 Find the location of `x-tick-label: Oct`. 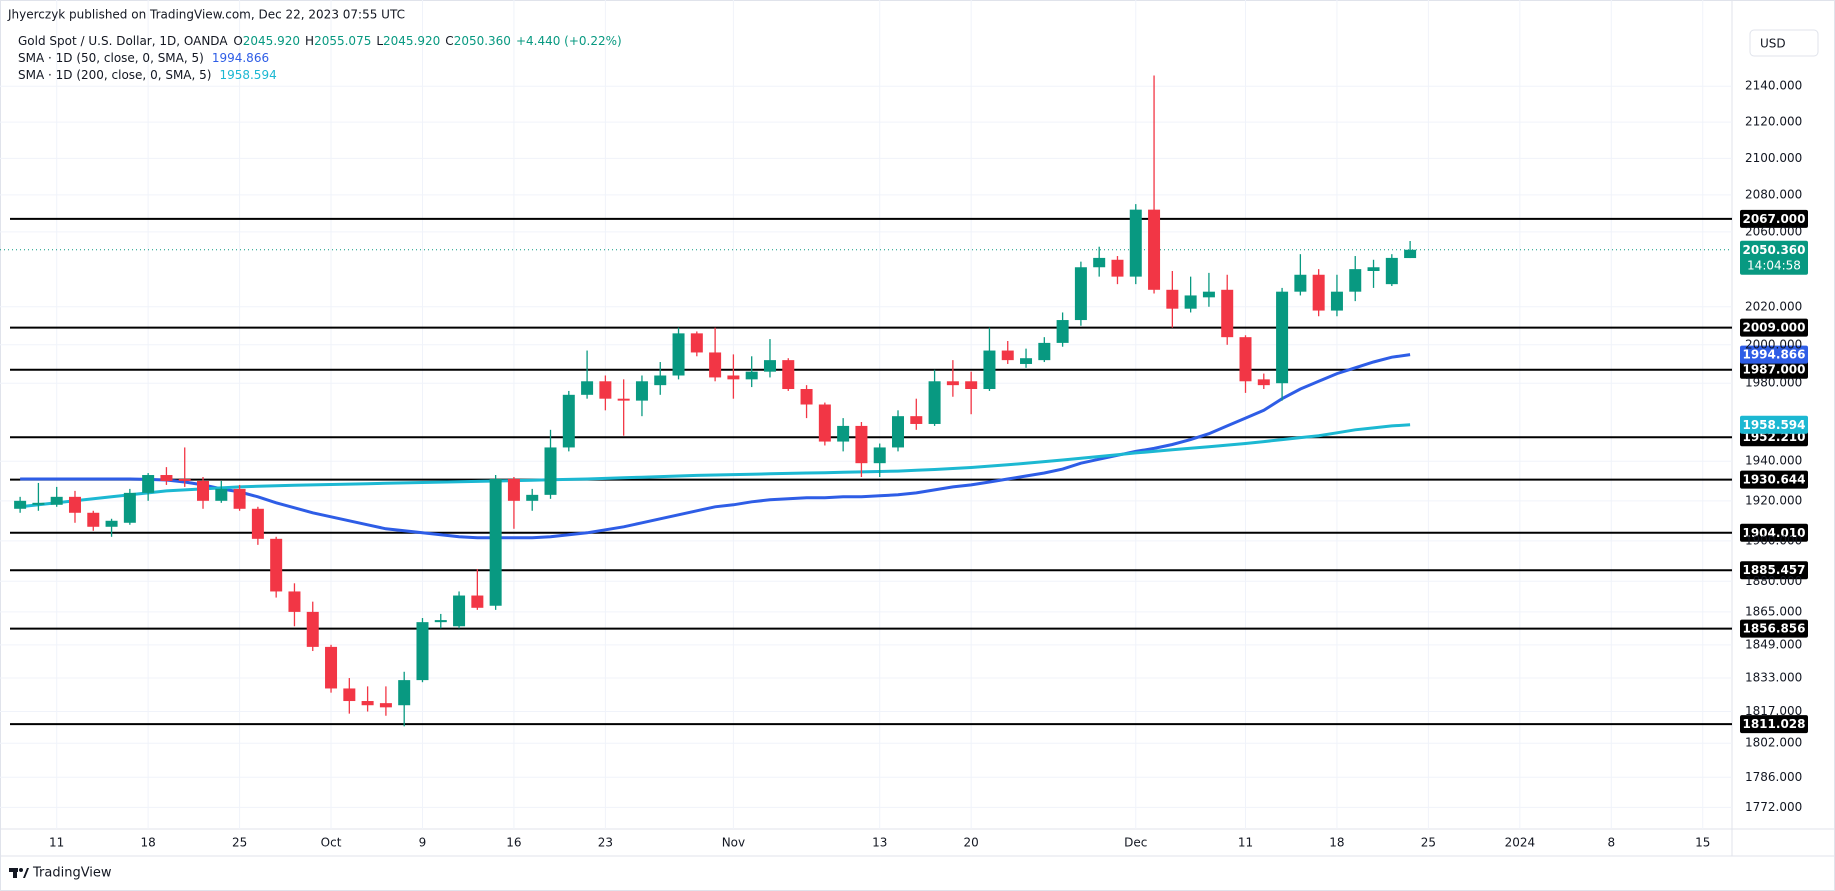

x-tick-label: Oct is located at coordinates (331, 843).